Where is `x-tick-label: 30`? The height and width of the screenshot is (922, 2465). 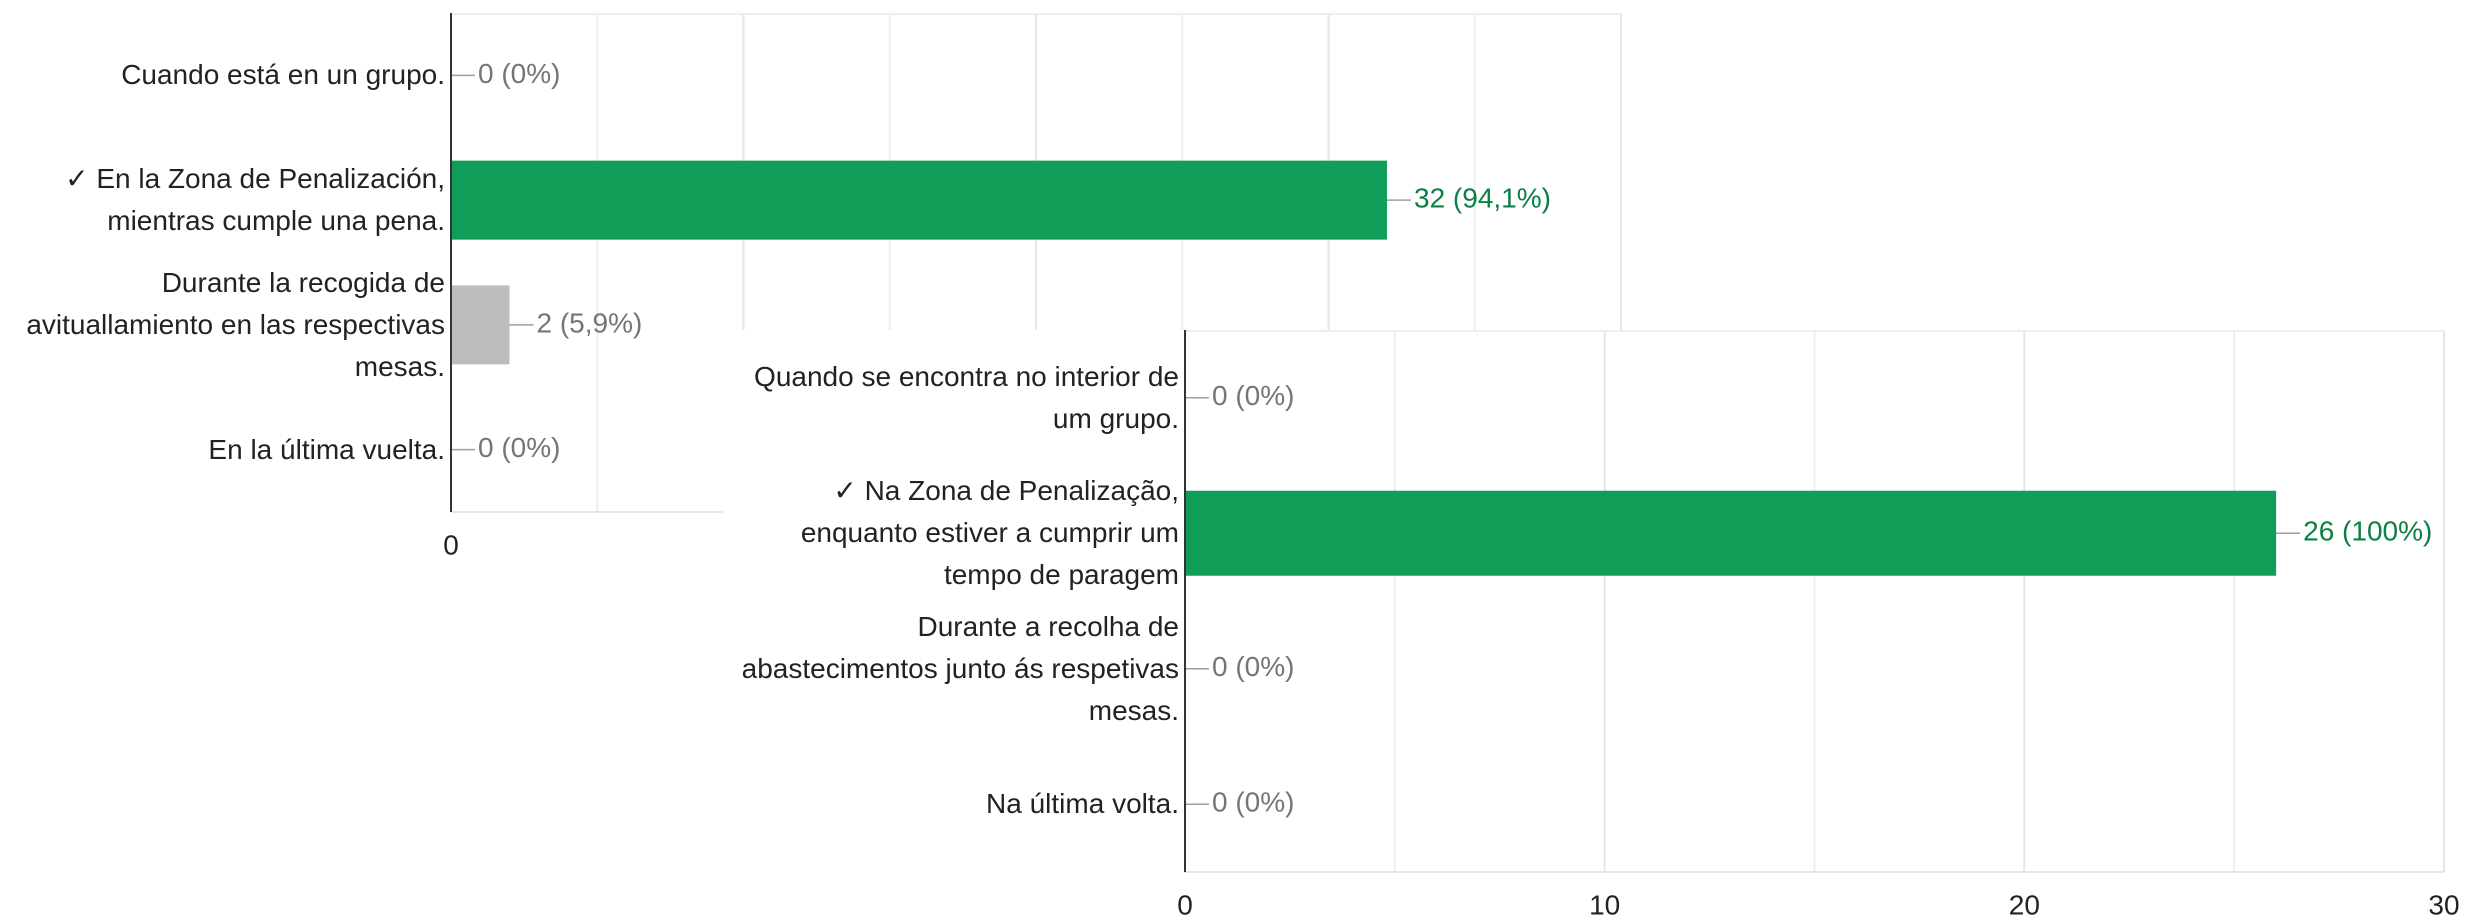 x-tick-label: 30 is located at coordinates (2443, 904).